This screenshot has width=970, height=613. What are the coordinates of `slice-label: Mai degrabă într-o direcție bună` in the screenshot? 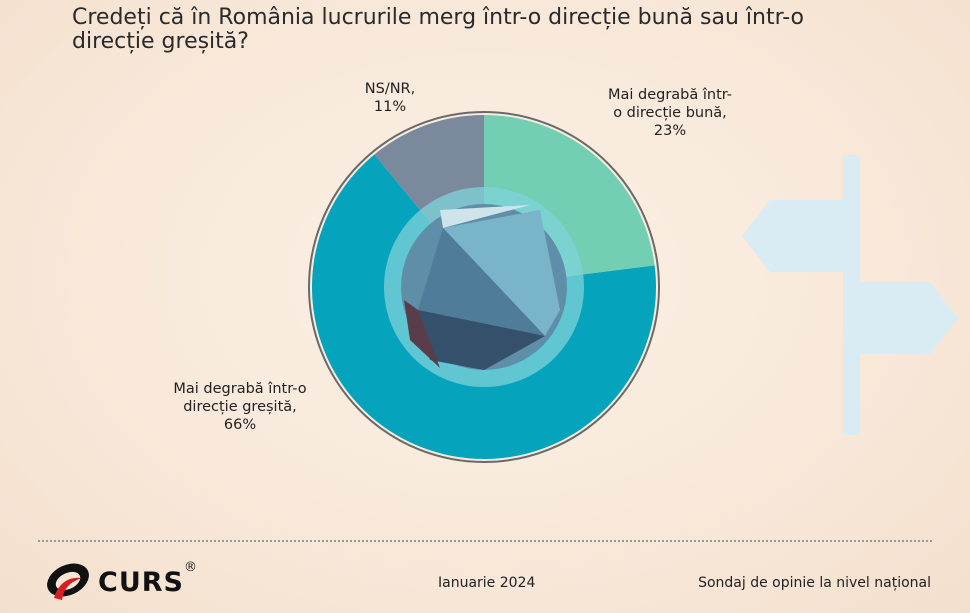 It's located at (670, 104).